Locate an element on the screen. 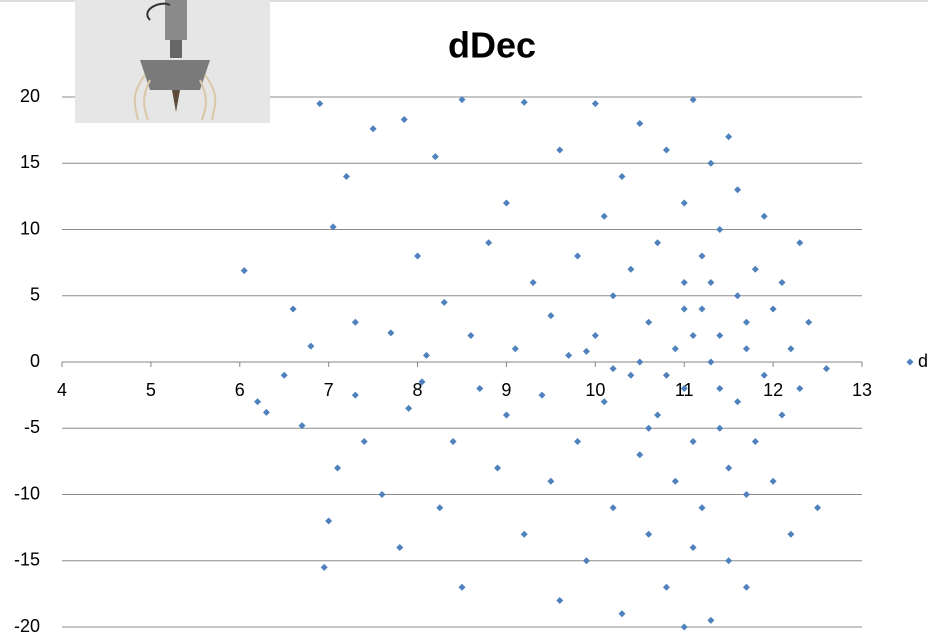  chart-title: dDec is located at coordinates (492, 45).